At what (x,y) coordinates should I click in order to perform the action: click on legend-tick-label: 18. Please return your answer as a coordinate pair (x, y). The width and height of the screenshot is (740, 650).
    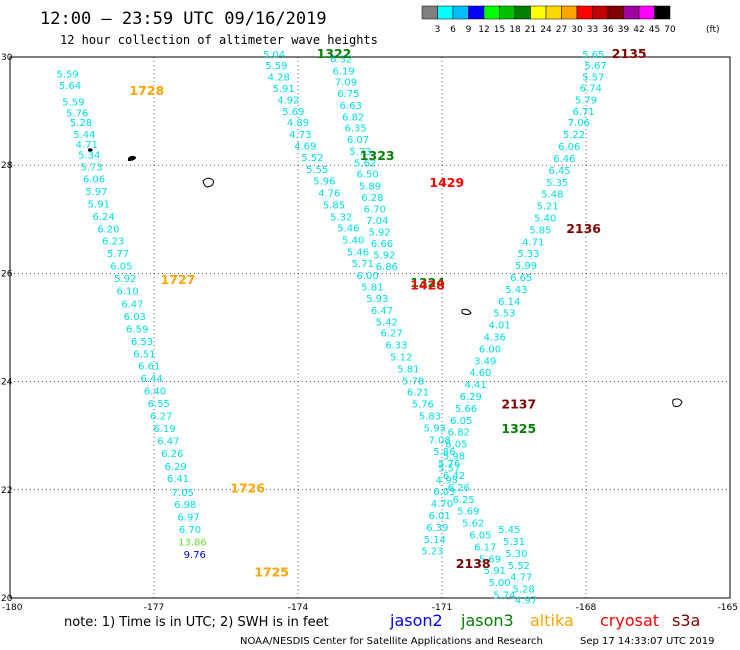
    Looking at the image, I should click on (515, 30).